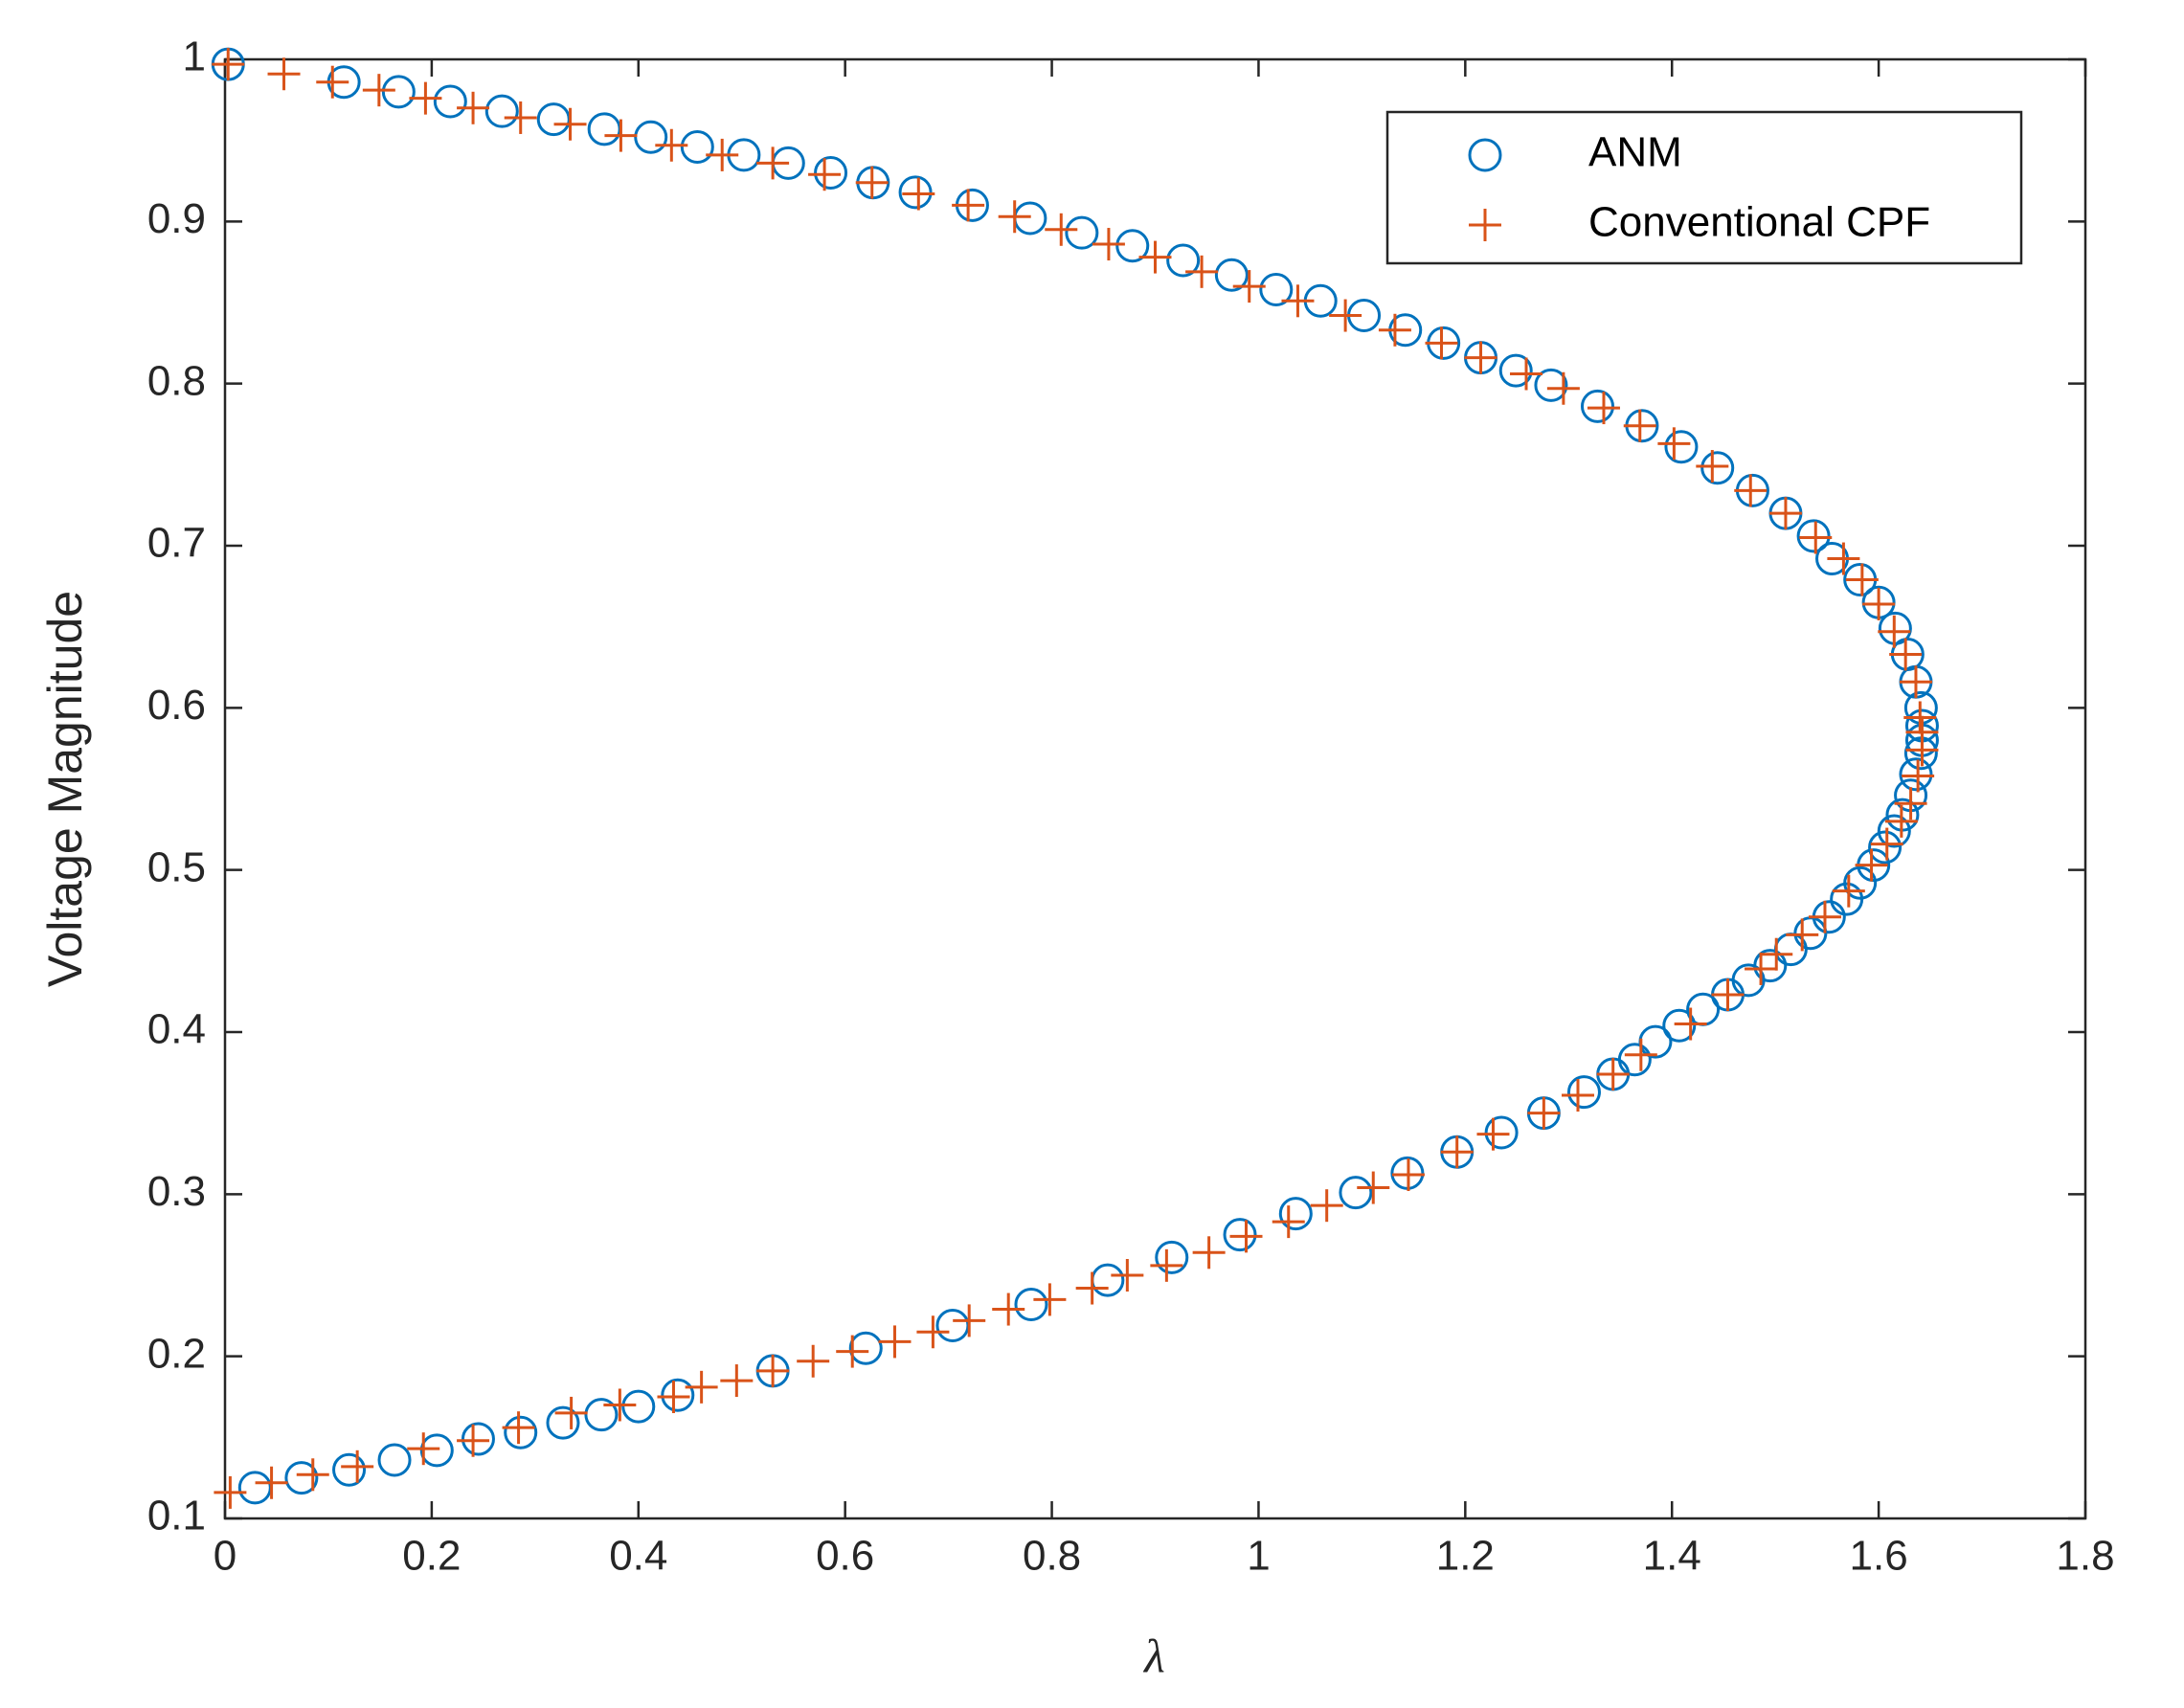 This screenshot has width=2184, height=1708. I want to click on x-tick-label: 0.2, so click(432, 1556).